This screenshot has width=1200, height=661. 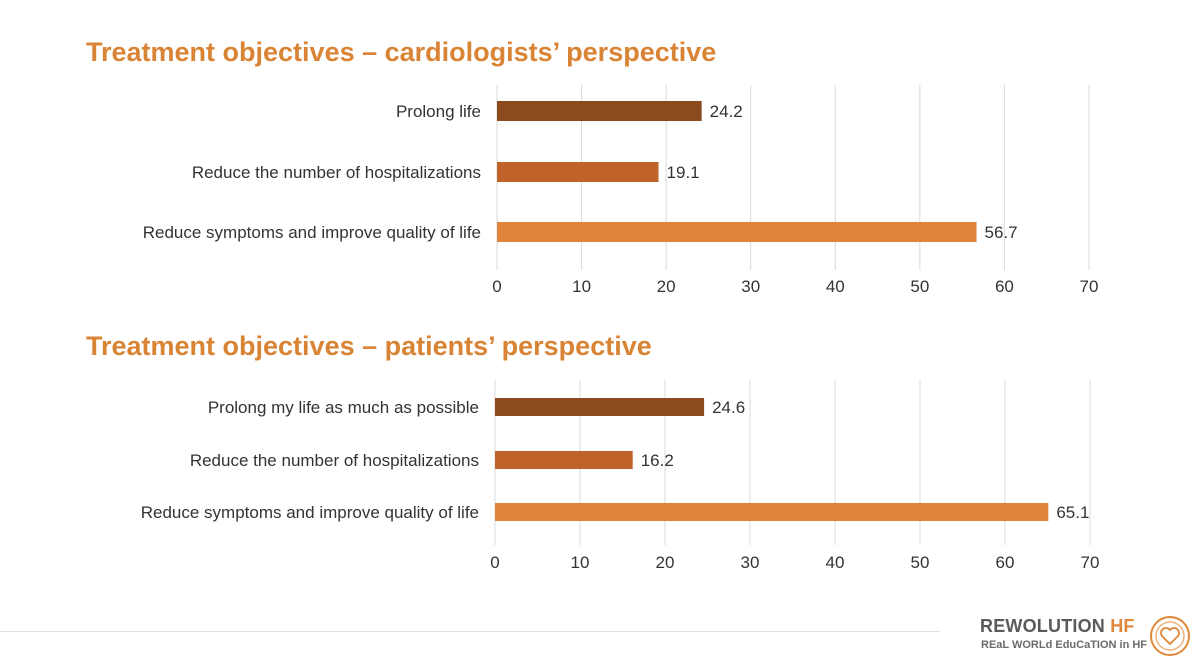 I want to click on heart-circle-icon, so click(x=1170, y=636).